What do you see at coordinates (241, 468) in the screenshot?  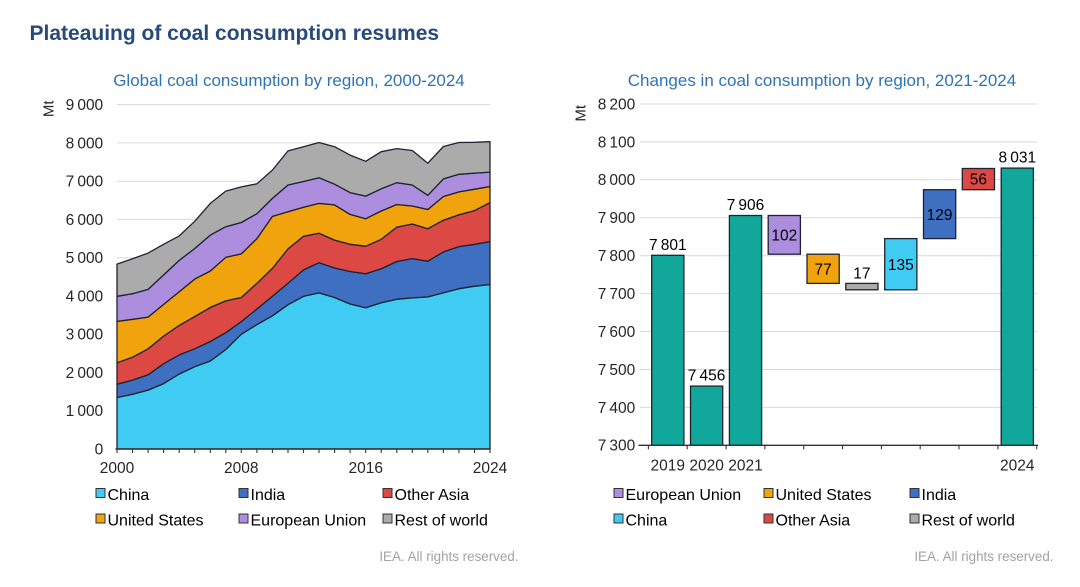 I see `svg-text: 2008` at bounding box center [241, 468].